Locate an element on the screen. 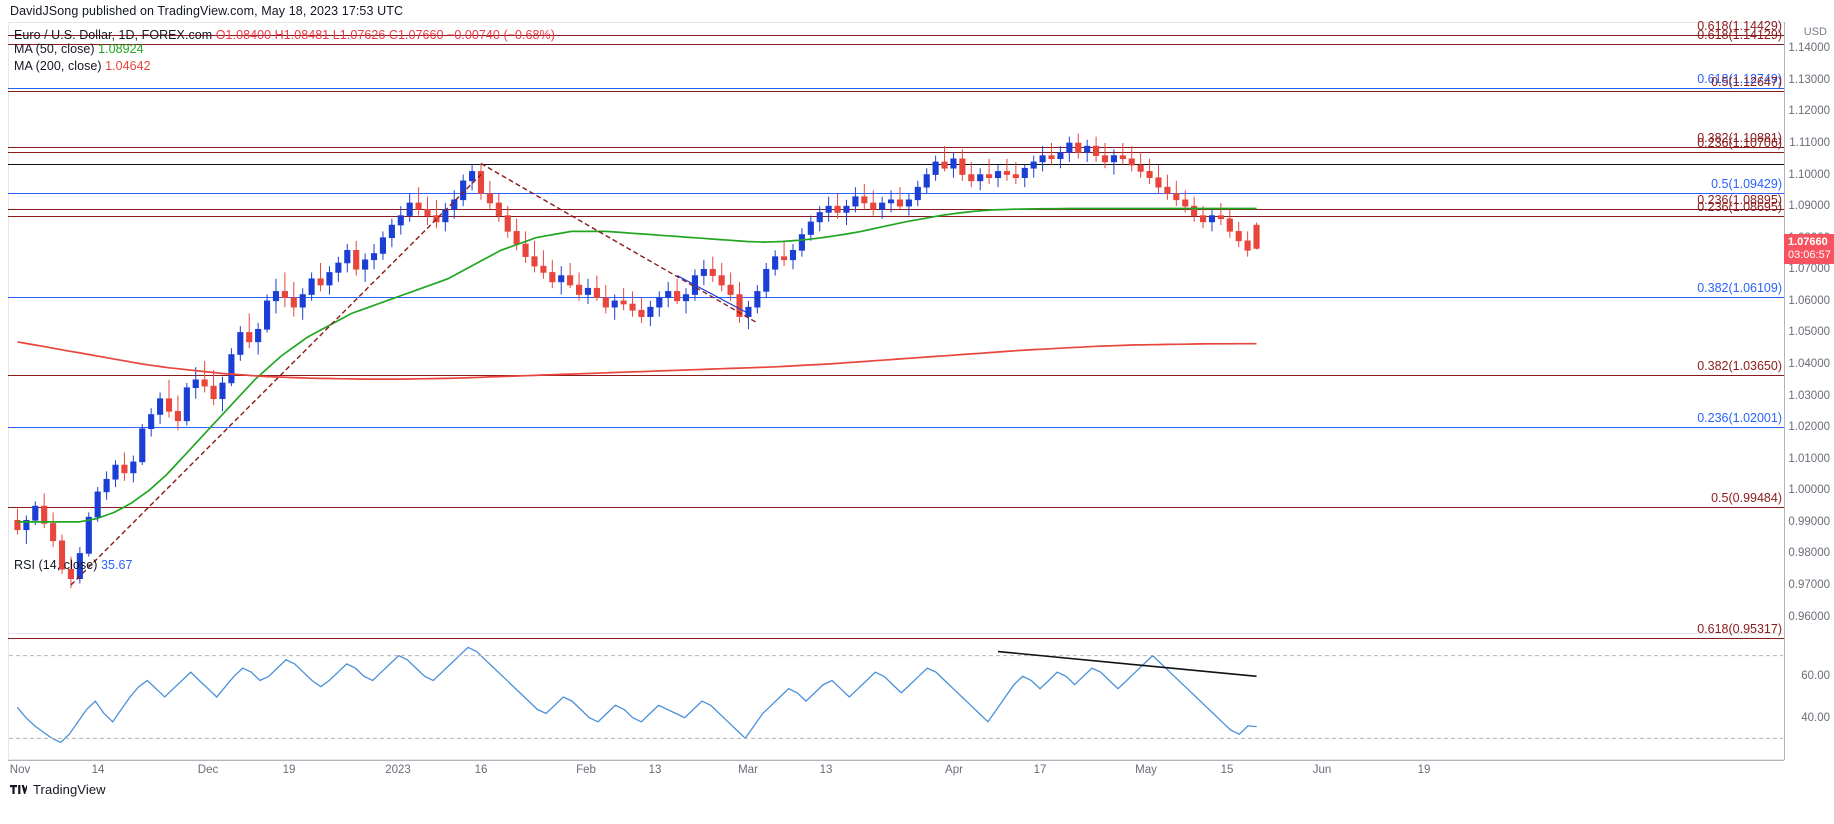  fib-level-label: 0.618(1.14429) is located at coordinates (1739, 25).